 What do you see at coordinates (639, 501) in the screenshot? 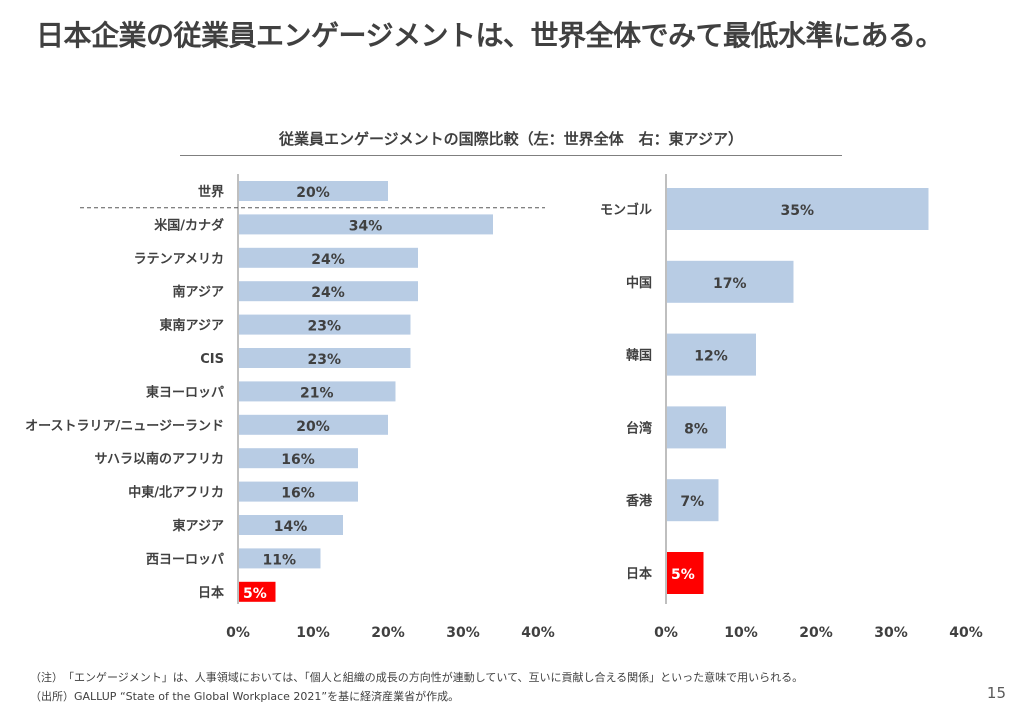
I see `right-category-label: 香港` at bounding box center [639, 501].